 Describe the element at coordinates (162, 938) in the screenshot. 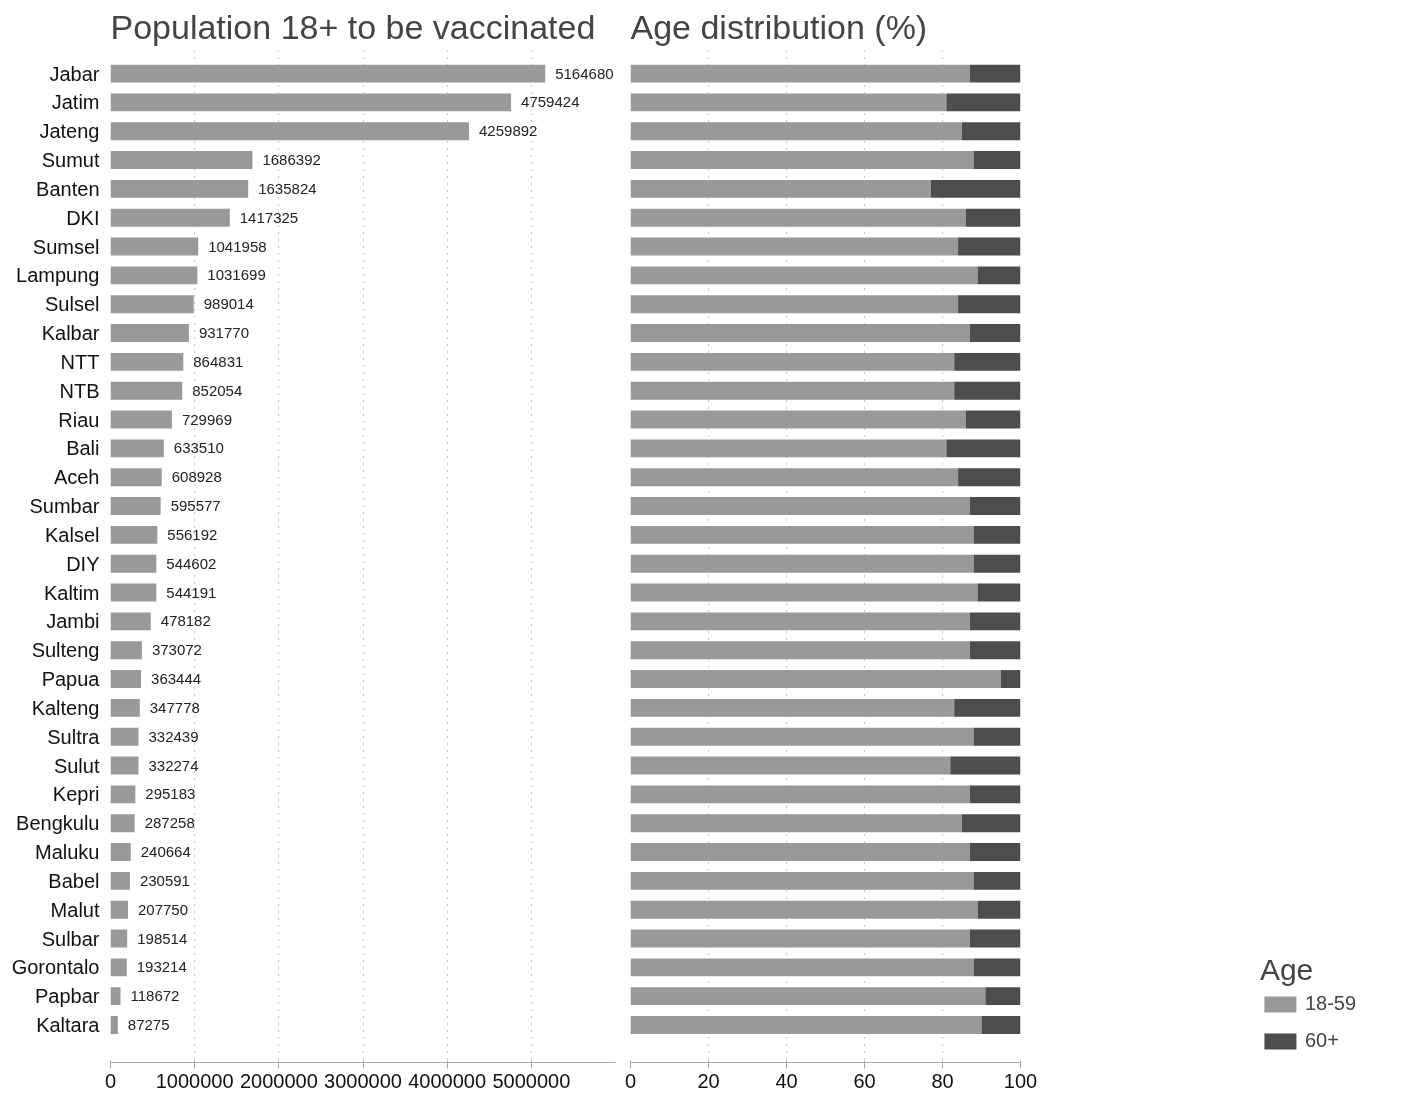

I see `data-label: 198514` at that location.